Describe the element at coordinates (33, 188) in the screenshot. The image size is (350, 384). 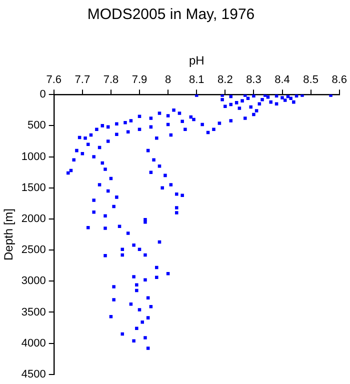
I see `y-tick-label: 1500` at that location.